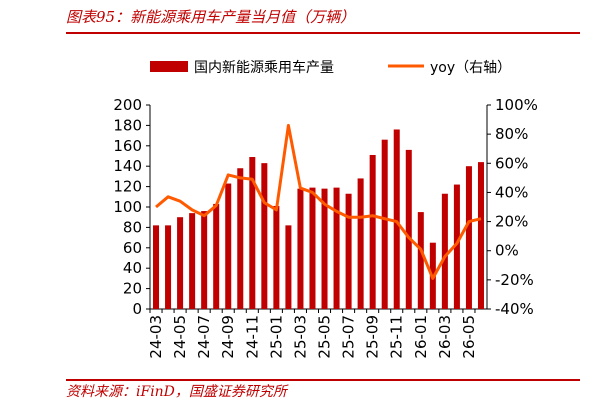  Describe the element at coordinates (323, 33) in the screenshot. I see `title-divider` at that location.